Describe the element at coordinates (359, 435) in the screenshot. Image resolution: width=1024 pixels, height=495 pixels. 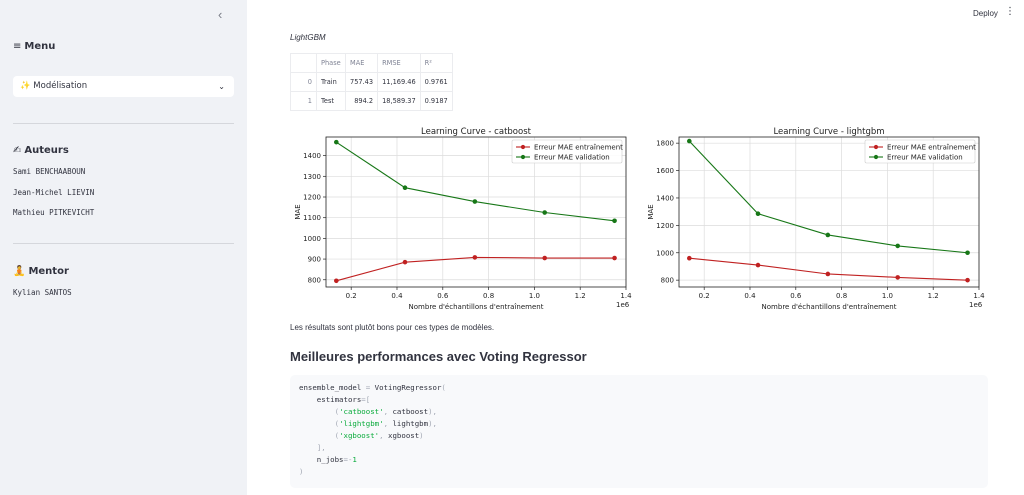
I see `code-token: 'xgboost'` at that location.